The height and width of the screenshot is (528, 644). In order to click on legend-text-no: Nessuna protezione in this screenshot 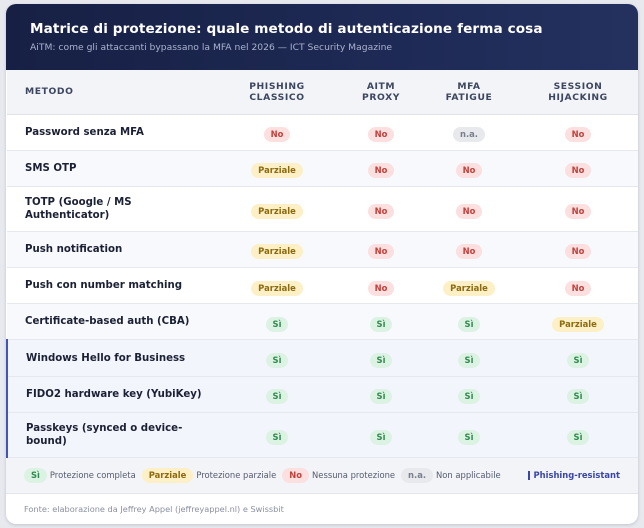, I will do `click(354, 475)`.